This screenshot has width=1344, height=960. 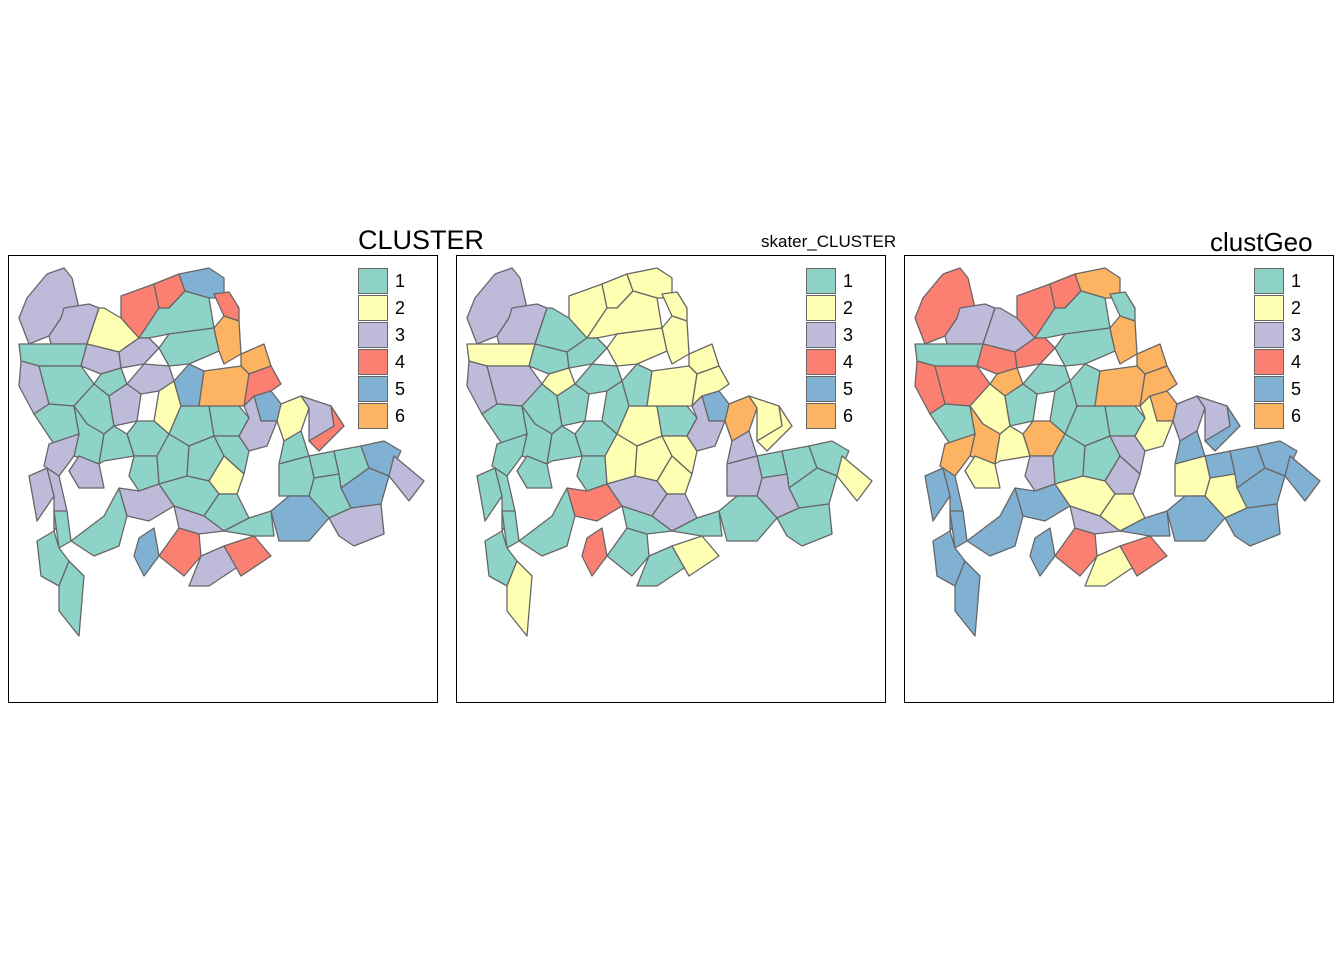 What do you see at coordinates (421, 240) in the screenshot?
I see `panel-title-cluster: CLUSTER` at bounding box center [421, 240].